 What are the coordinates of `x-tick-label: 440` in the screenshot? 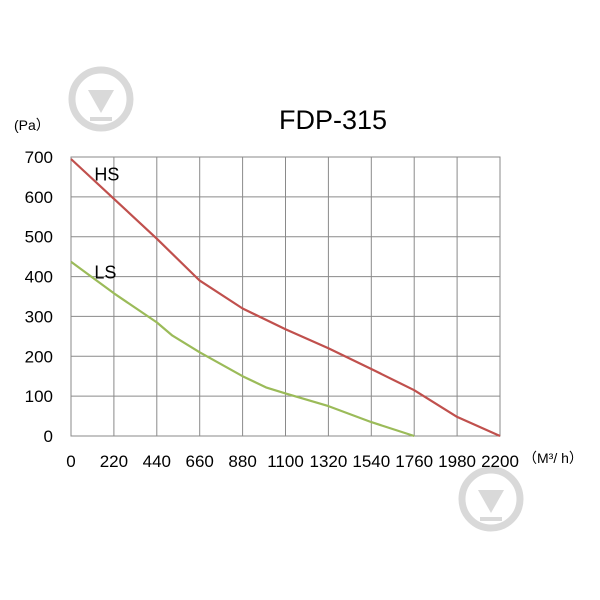 It's located at (157, 461).